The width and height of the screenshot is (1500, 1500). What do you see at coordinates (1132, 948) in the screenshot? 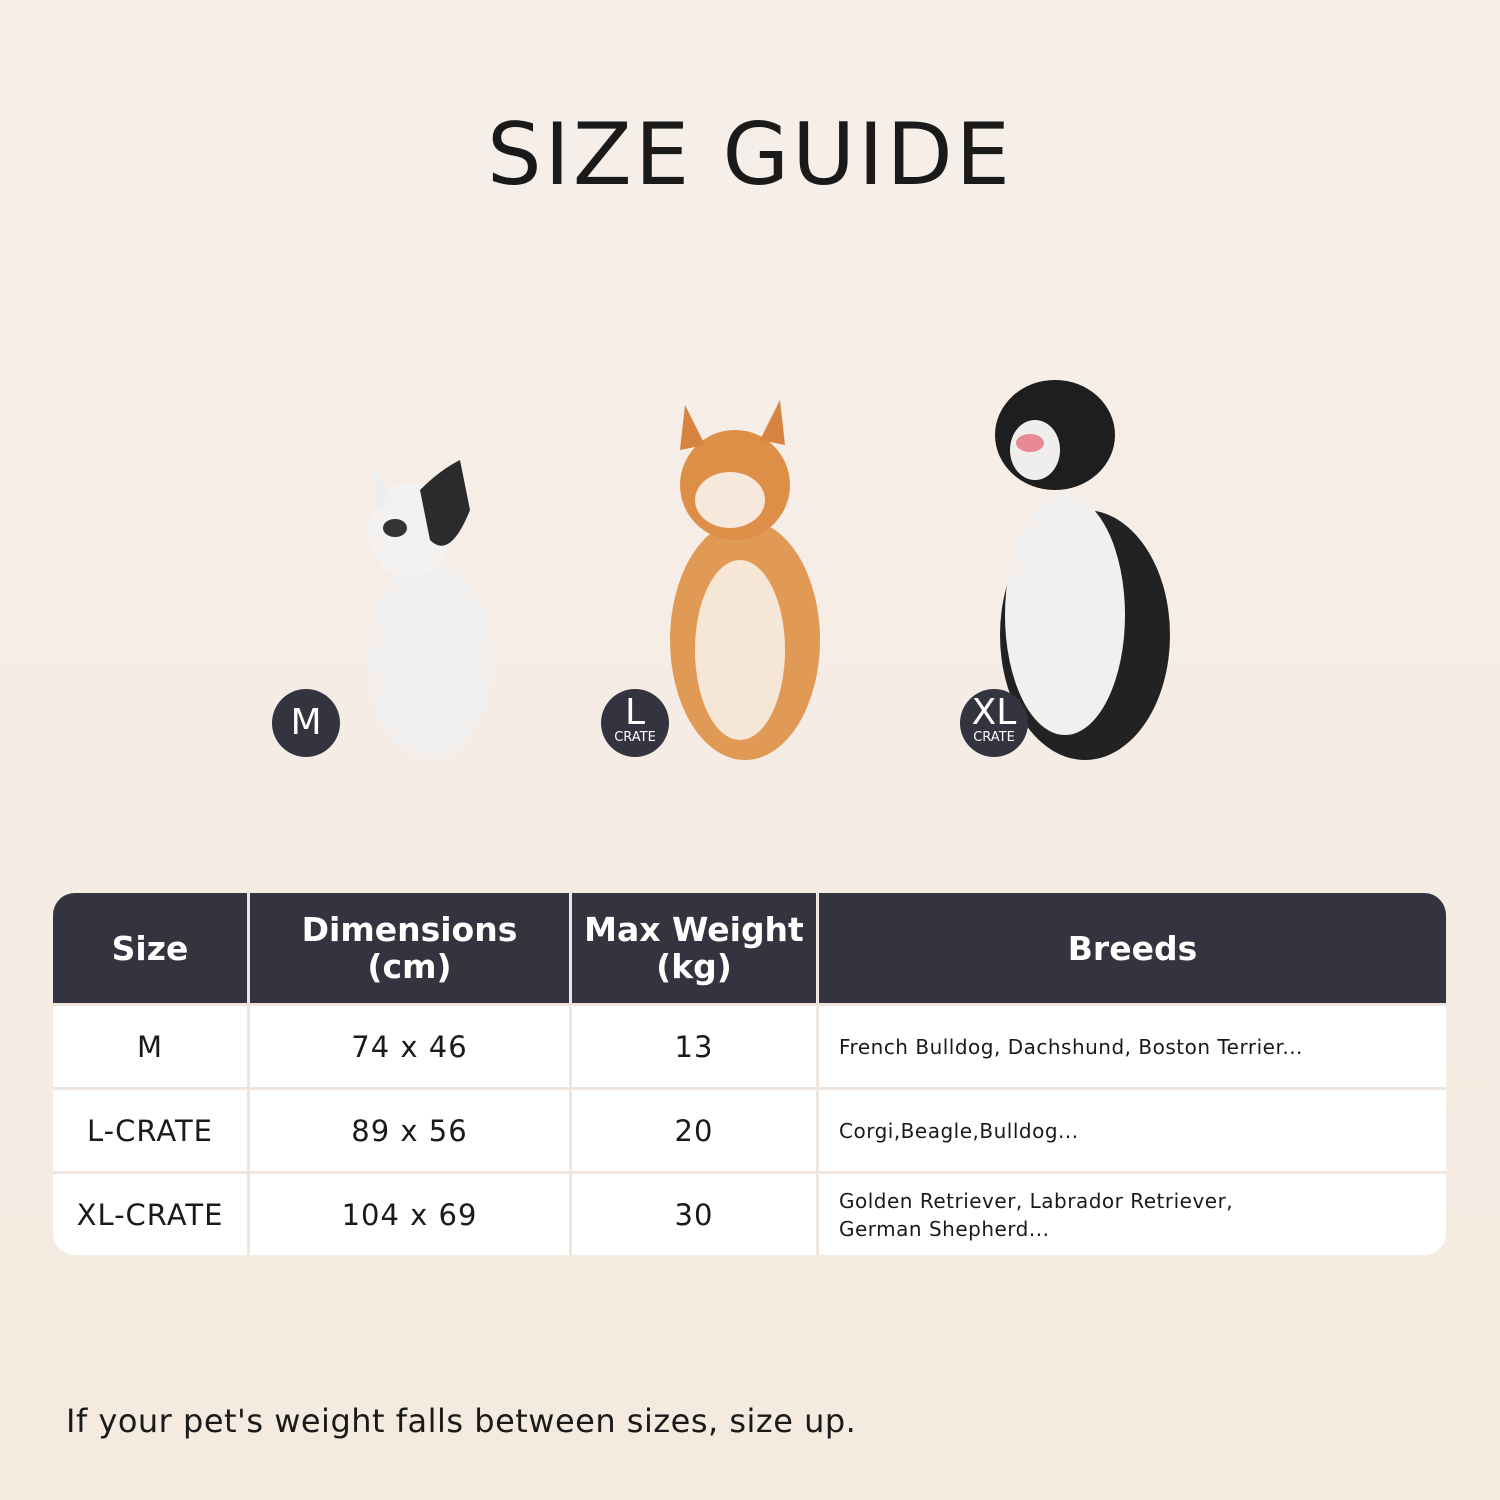
I see `header-breeds: Breeds` at bounding box center [1132, 948].